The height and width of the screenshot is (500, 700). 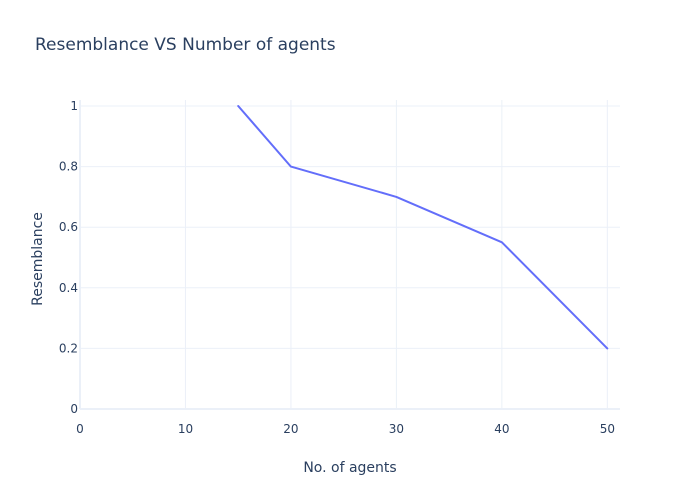 I want to click on x-tick-labels: 0 10 20 30 40 50, so click(x=345, y=429).